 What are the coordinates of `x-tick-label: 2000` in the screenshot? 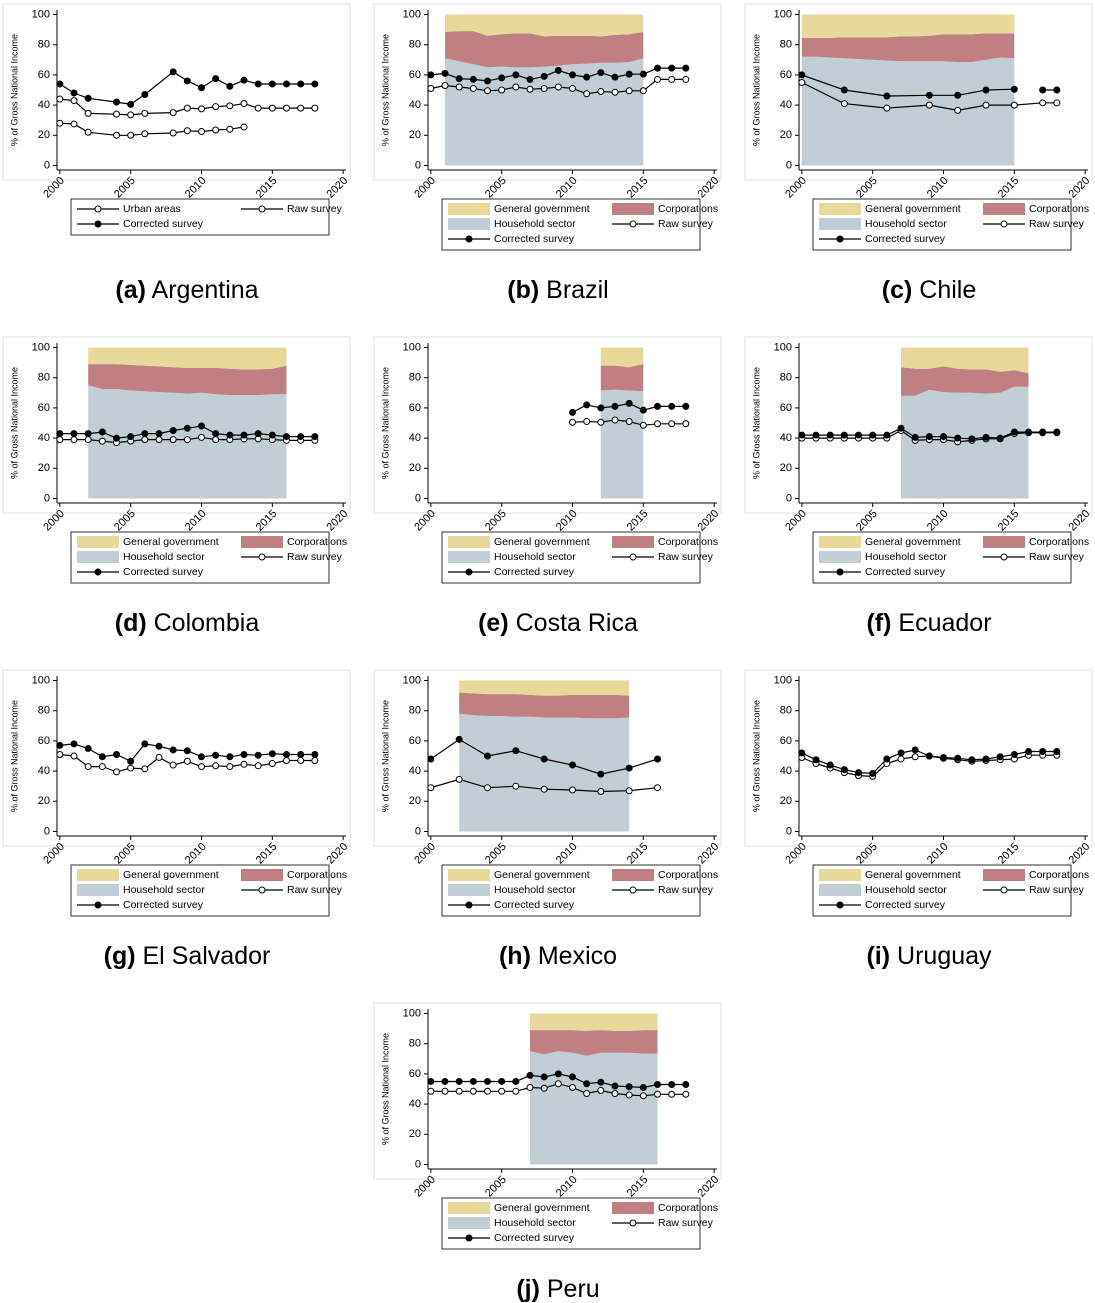 It's located at (425, 521).